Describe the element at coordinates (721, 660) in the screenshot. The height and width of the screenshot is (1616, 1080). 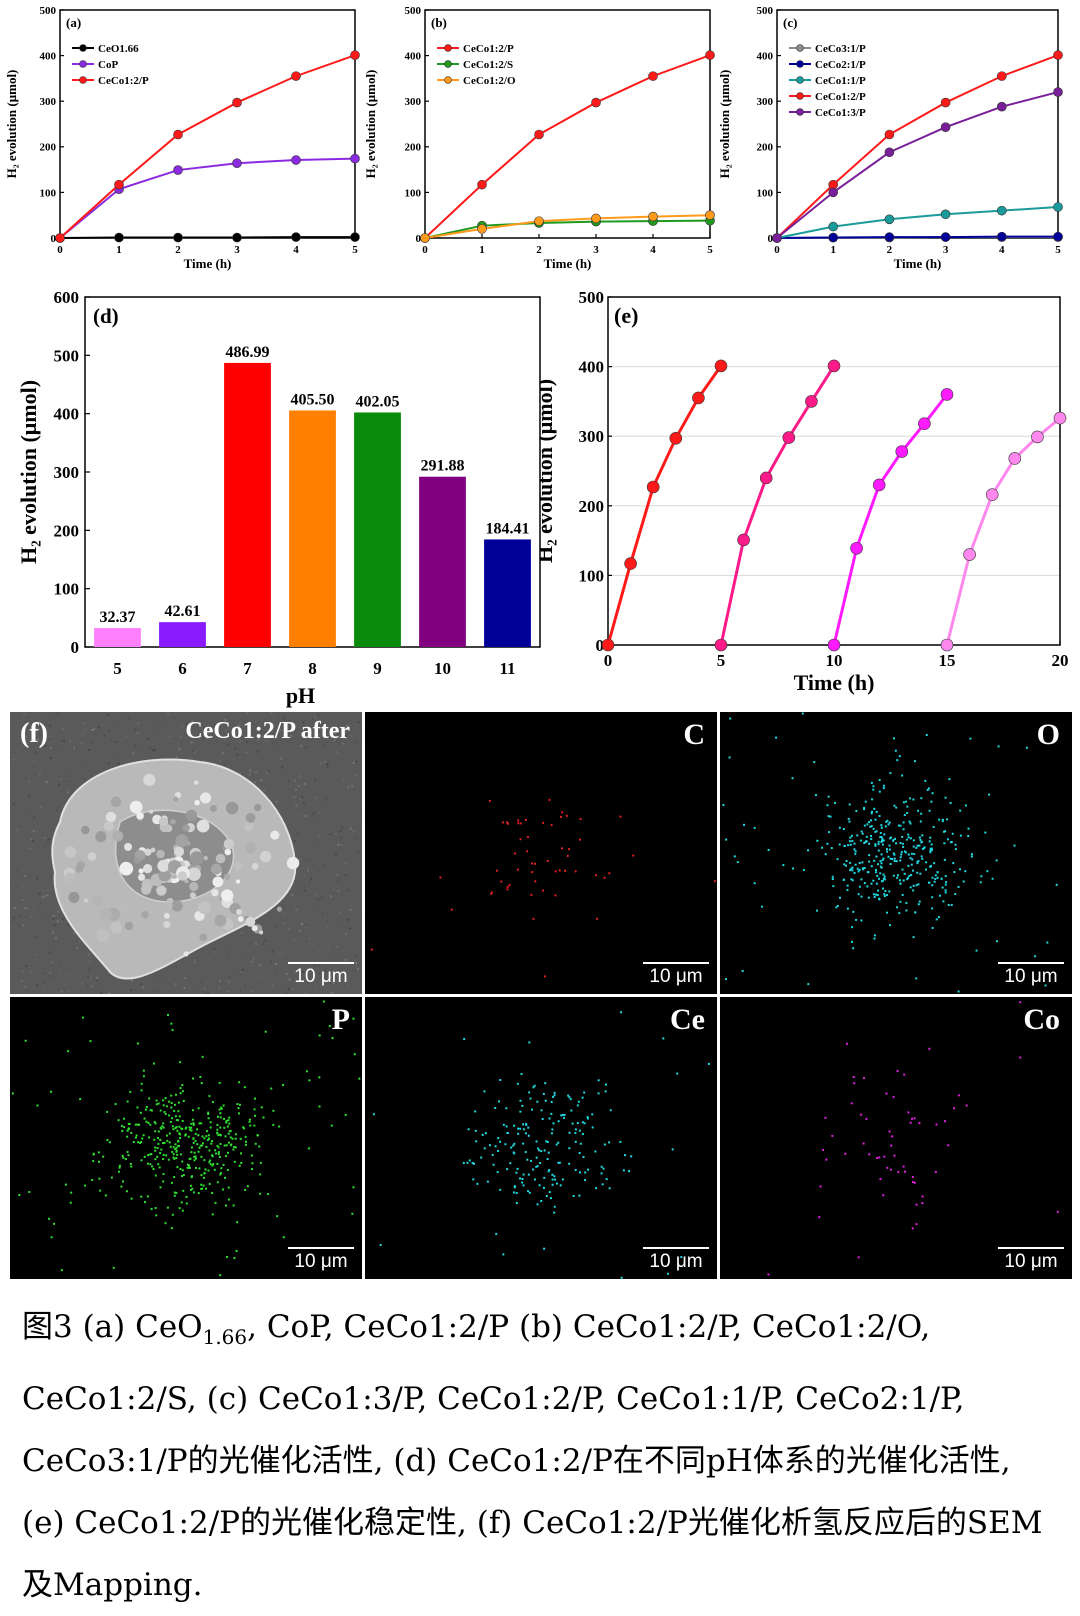
I see `x-tick-label: 5` at that location.